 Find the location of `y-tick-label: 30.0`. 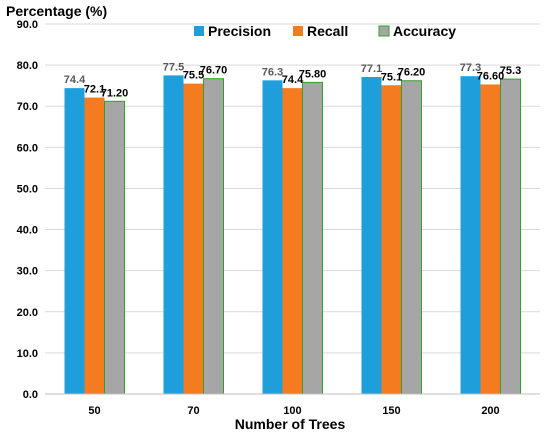

y-tick-label: 30.0 is located at coordinates (27, 272).